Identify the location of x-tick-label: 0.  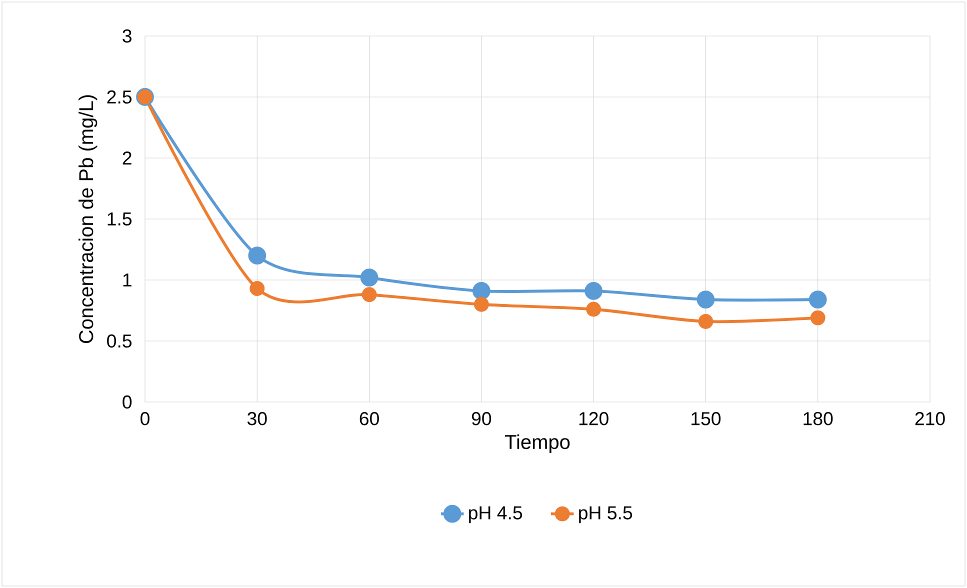
(145, 419).